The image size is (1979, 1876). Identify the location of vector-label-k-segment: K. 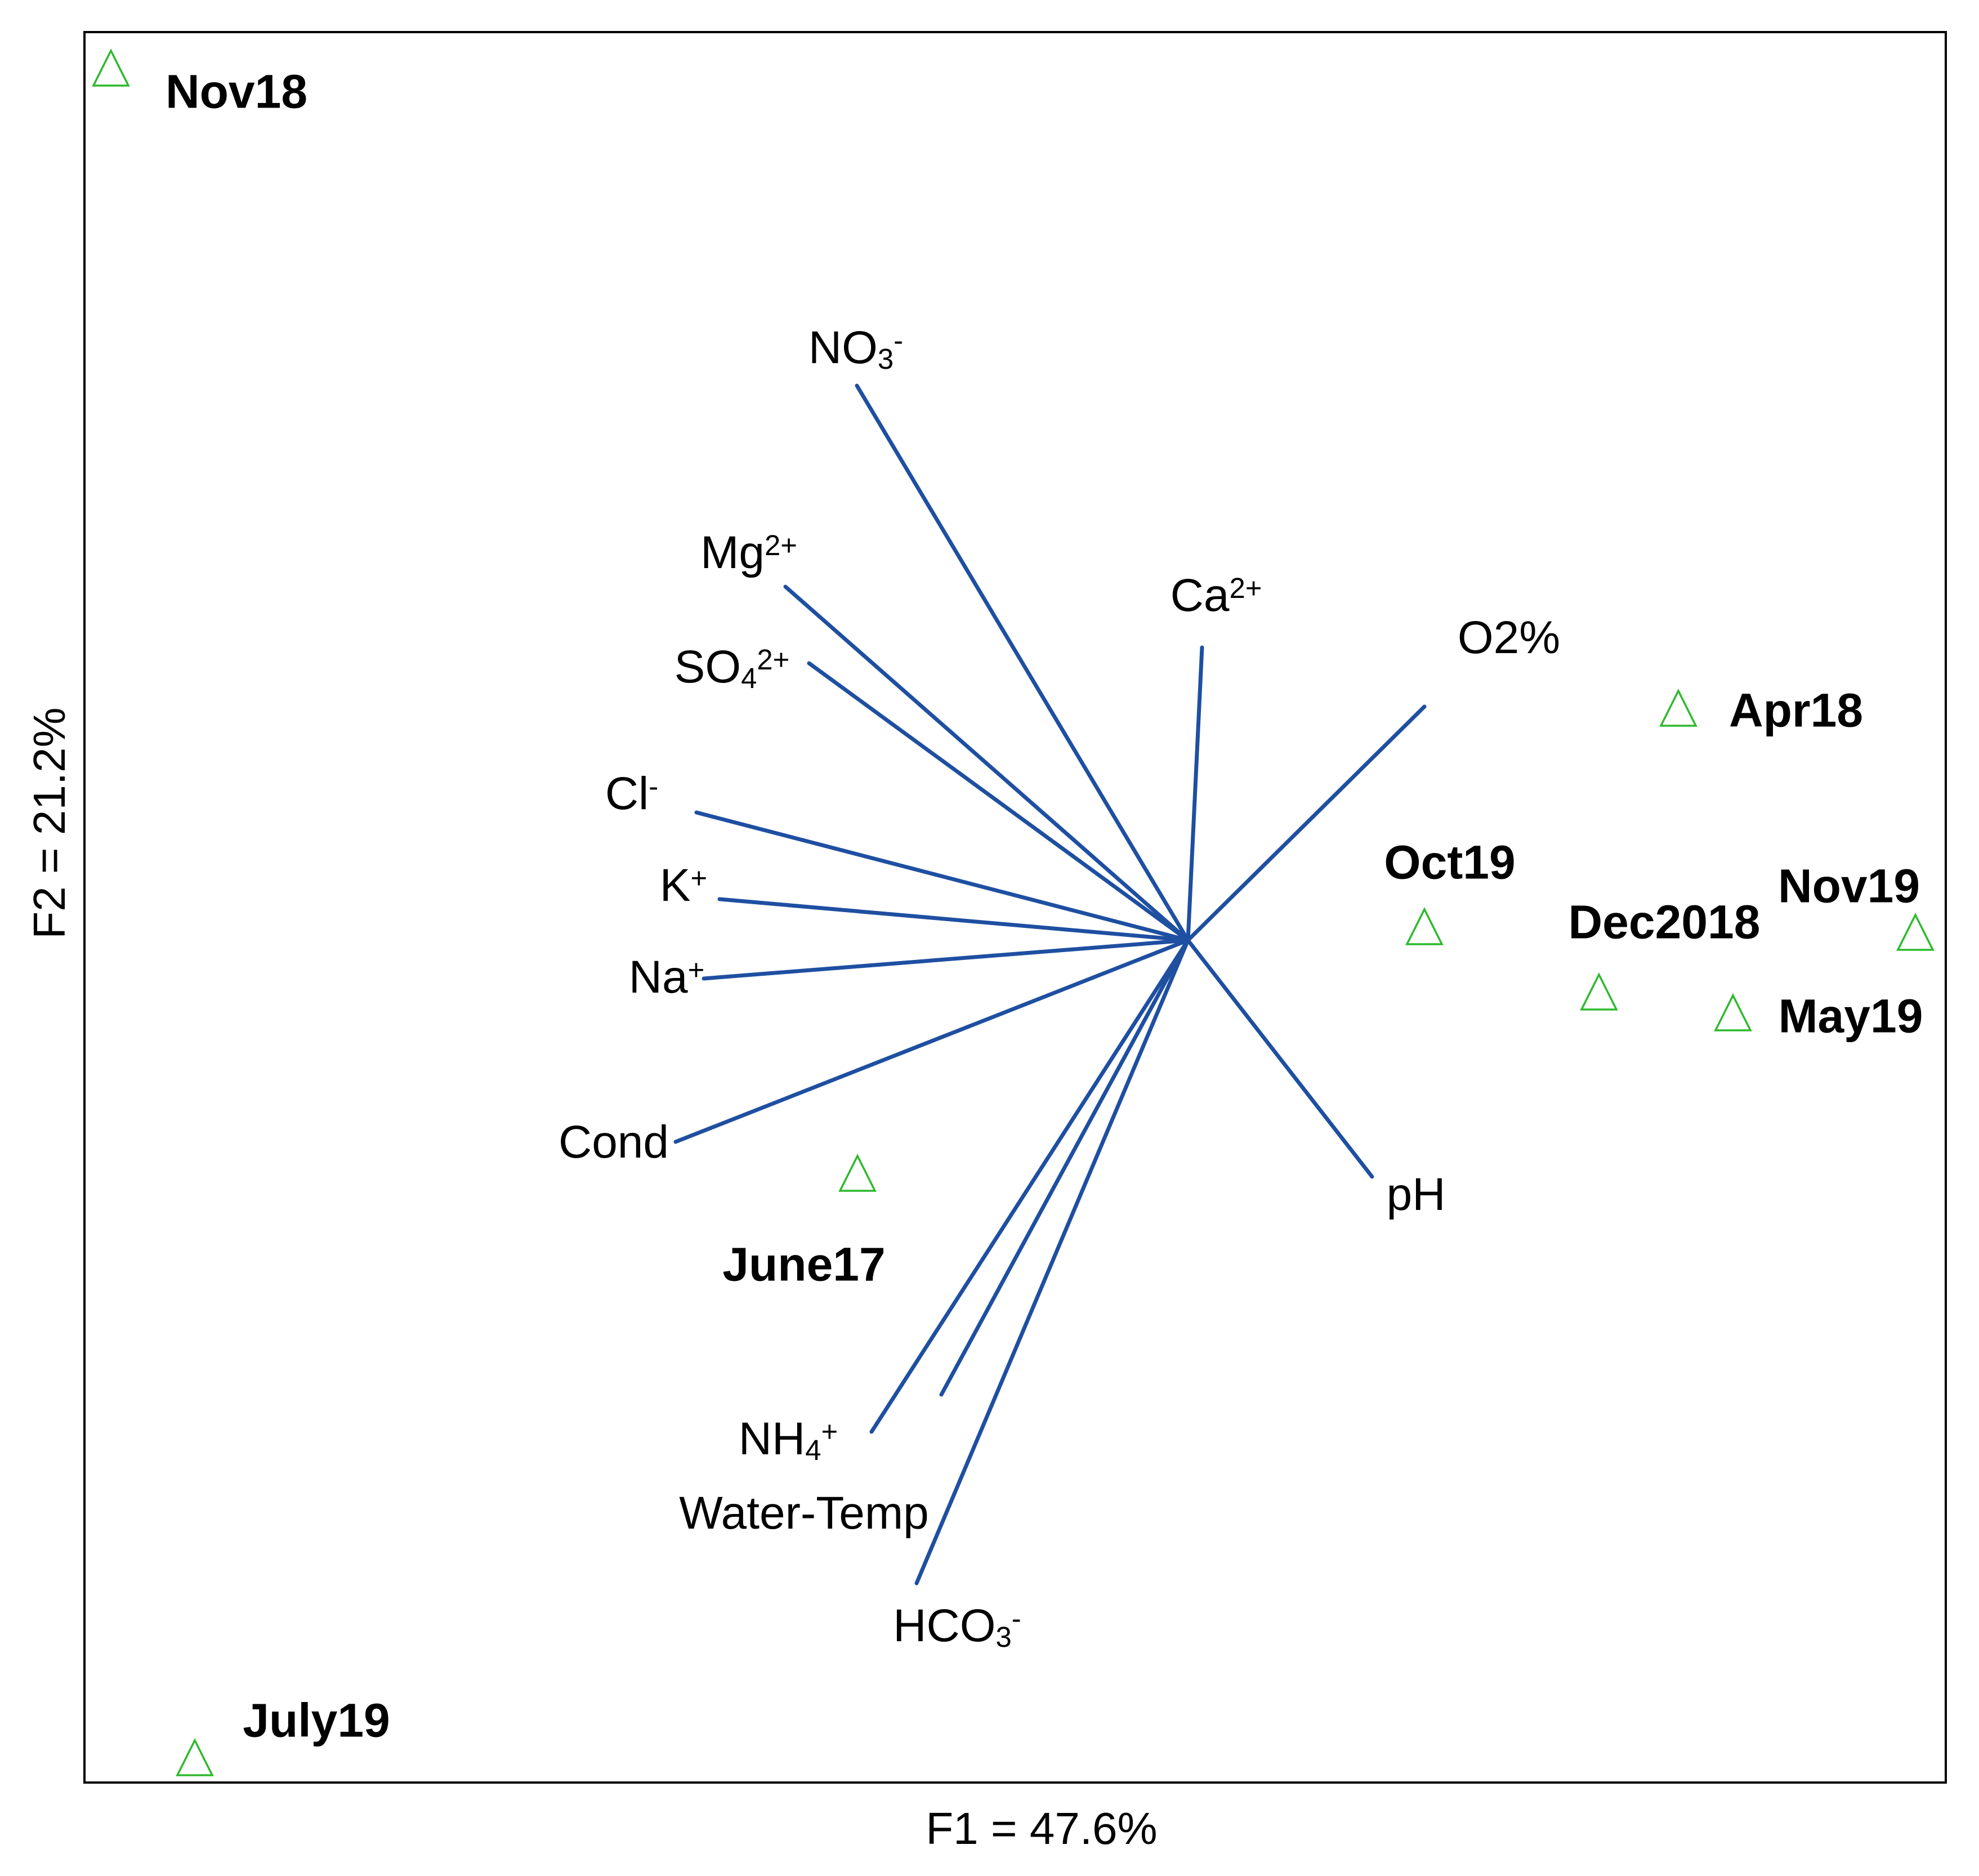
(675, 885).